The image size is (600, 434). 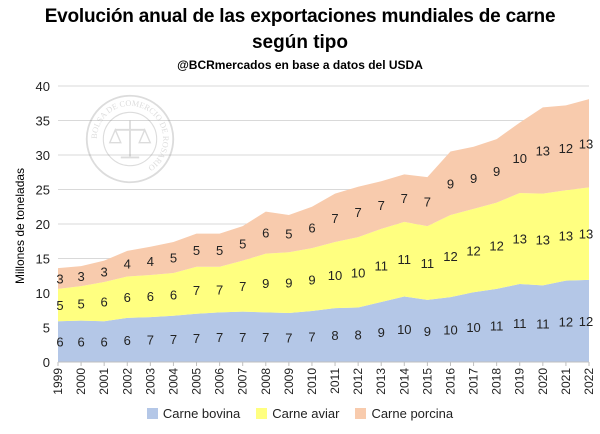 I want to click on x-tick-label: 2008, so click(x=266, y=381).